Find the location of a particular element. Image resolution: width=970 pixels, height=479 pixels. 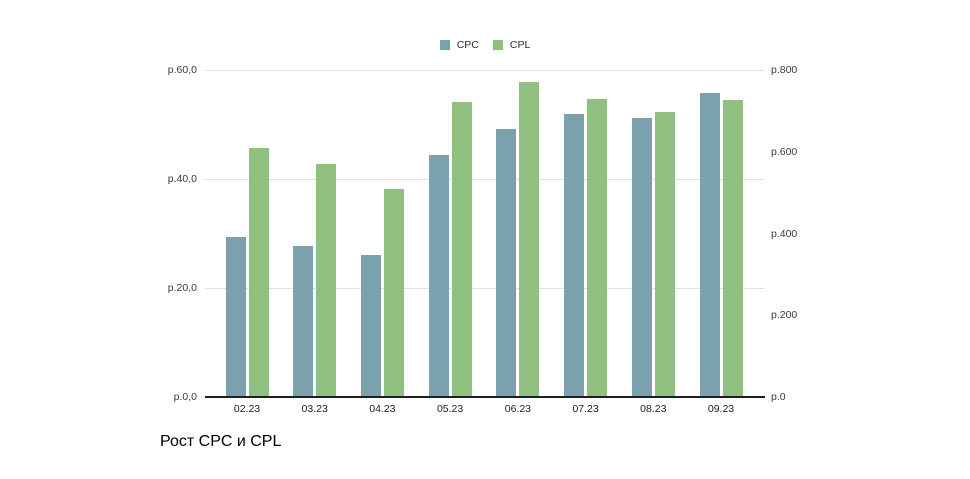

left-axis-tick-label: р.20,0 is located at coordinates (182, 288).